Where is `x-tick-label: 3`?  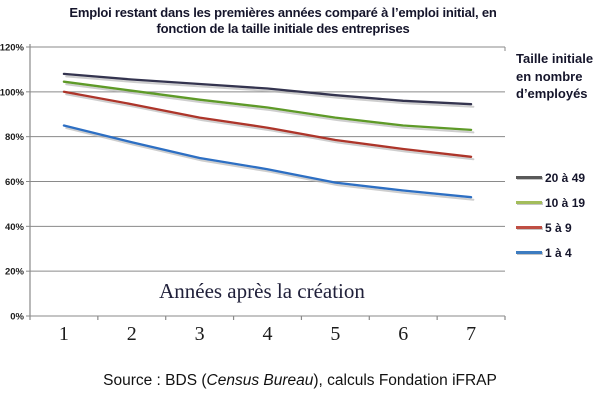
x-tick-label: 3 is located at coordinates (200, 334).